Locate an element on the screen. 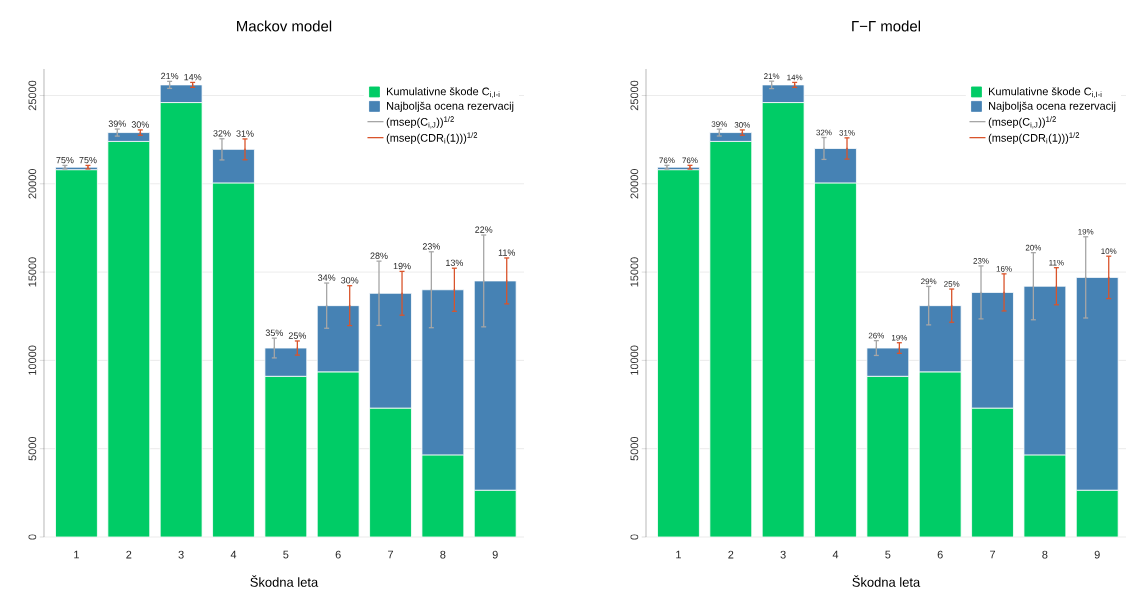  chart-title: Mackov model is located at coordinates (284, 26).